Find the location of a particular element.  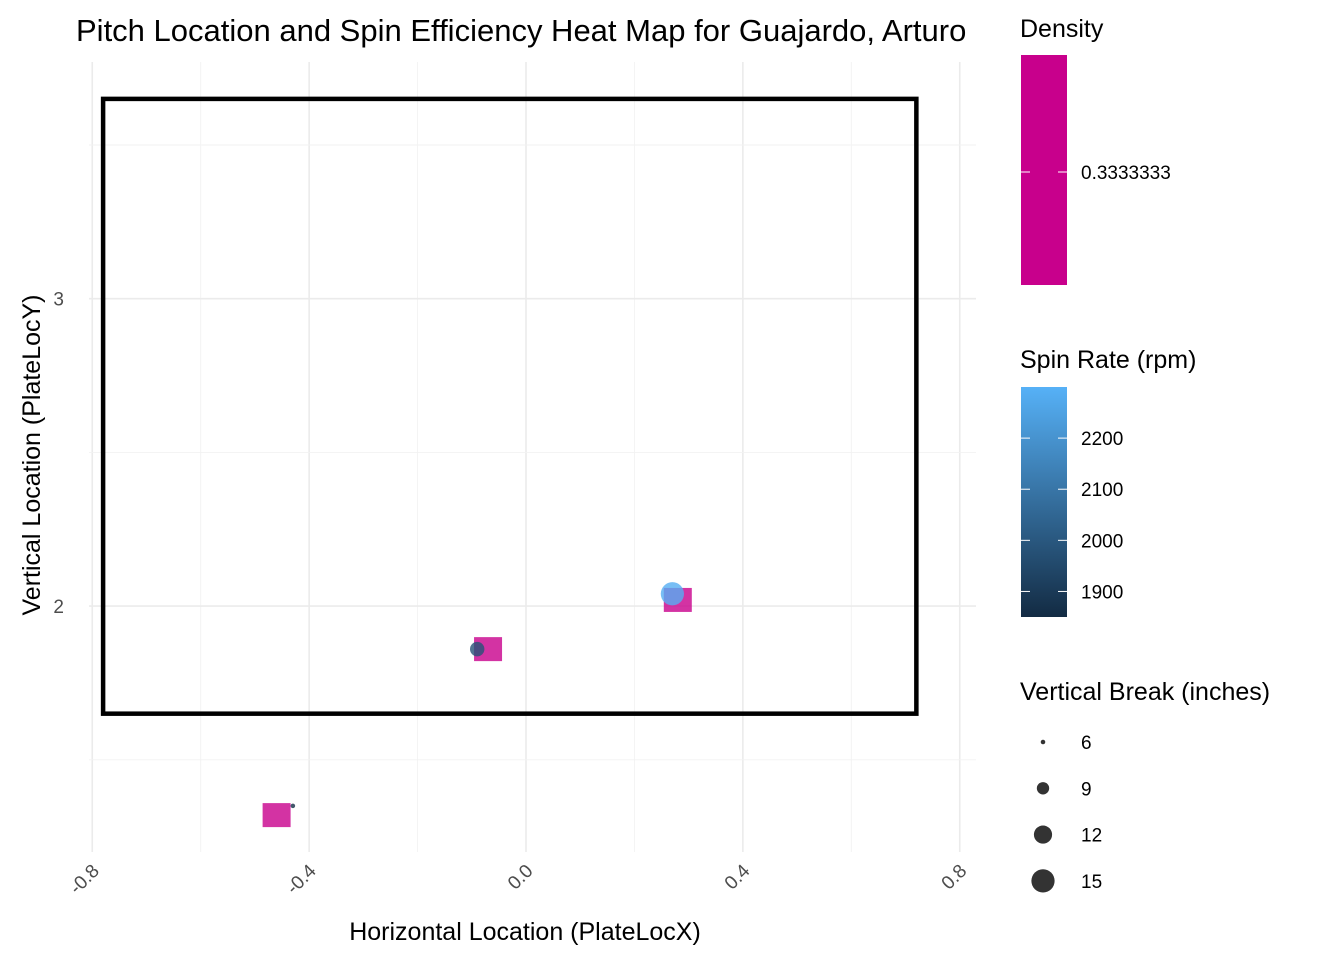

size-legend-label: 12 is located at coordinates (1091, 836).